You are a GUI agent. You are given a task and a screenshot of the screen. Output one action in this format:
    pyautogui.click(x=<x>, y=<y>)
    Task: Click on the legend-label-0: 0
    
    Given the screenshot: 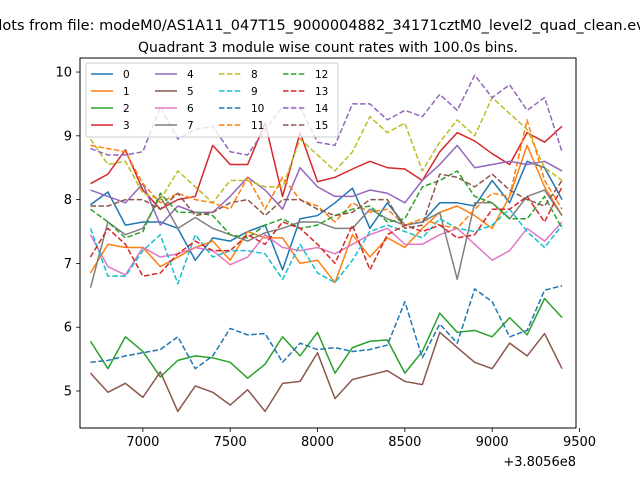 What is the action you would take?
    pyautogui.click(x=126, y=75)
    